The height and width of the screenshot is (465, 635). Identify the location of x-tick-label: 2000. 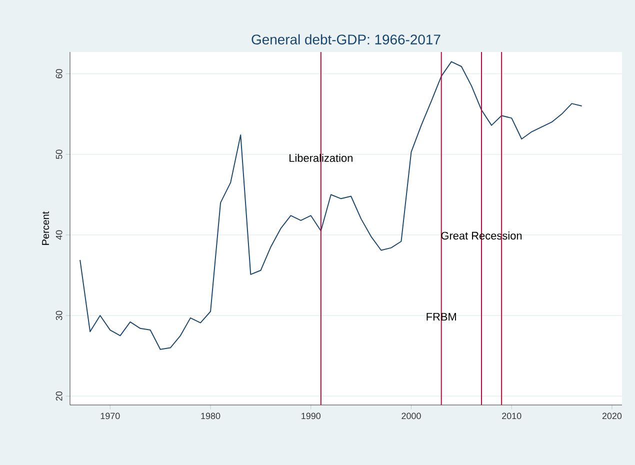
(411, 416).